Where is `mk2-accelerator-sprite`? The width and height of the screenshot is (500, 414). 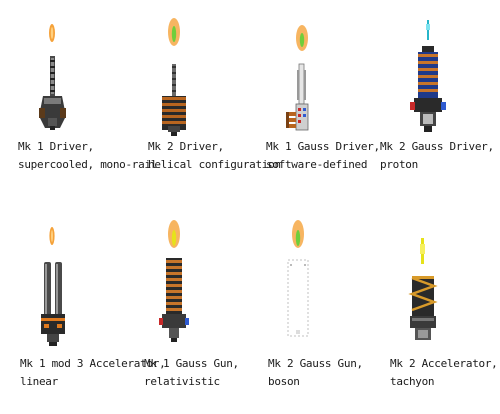
mk2-accelerator-sprite is located at coordinates (423, 289).